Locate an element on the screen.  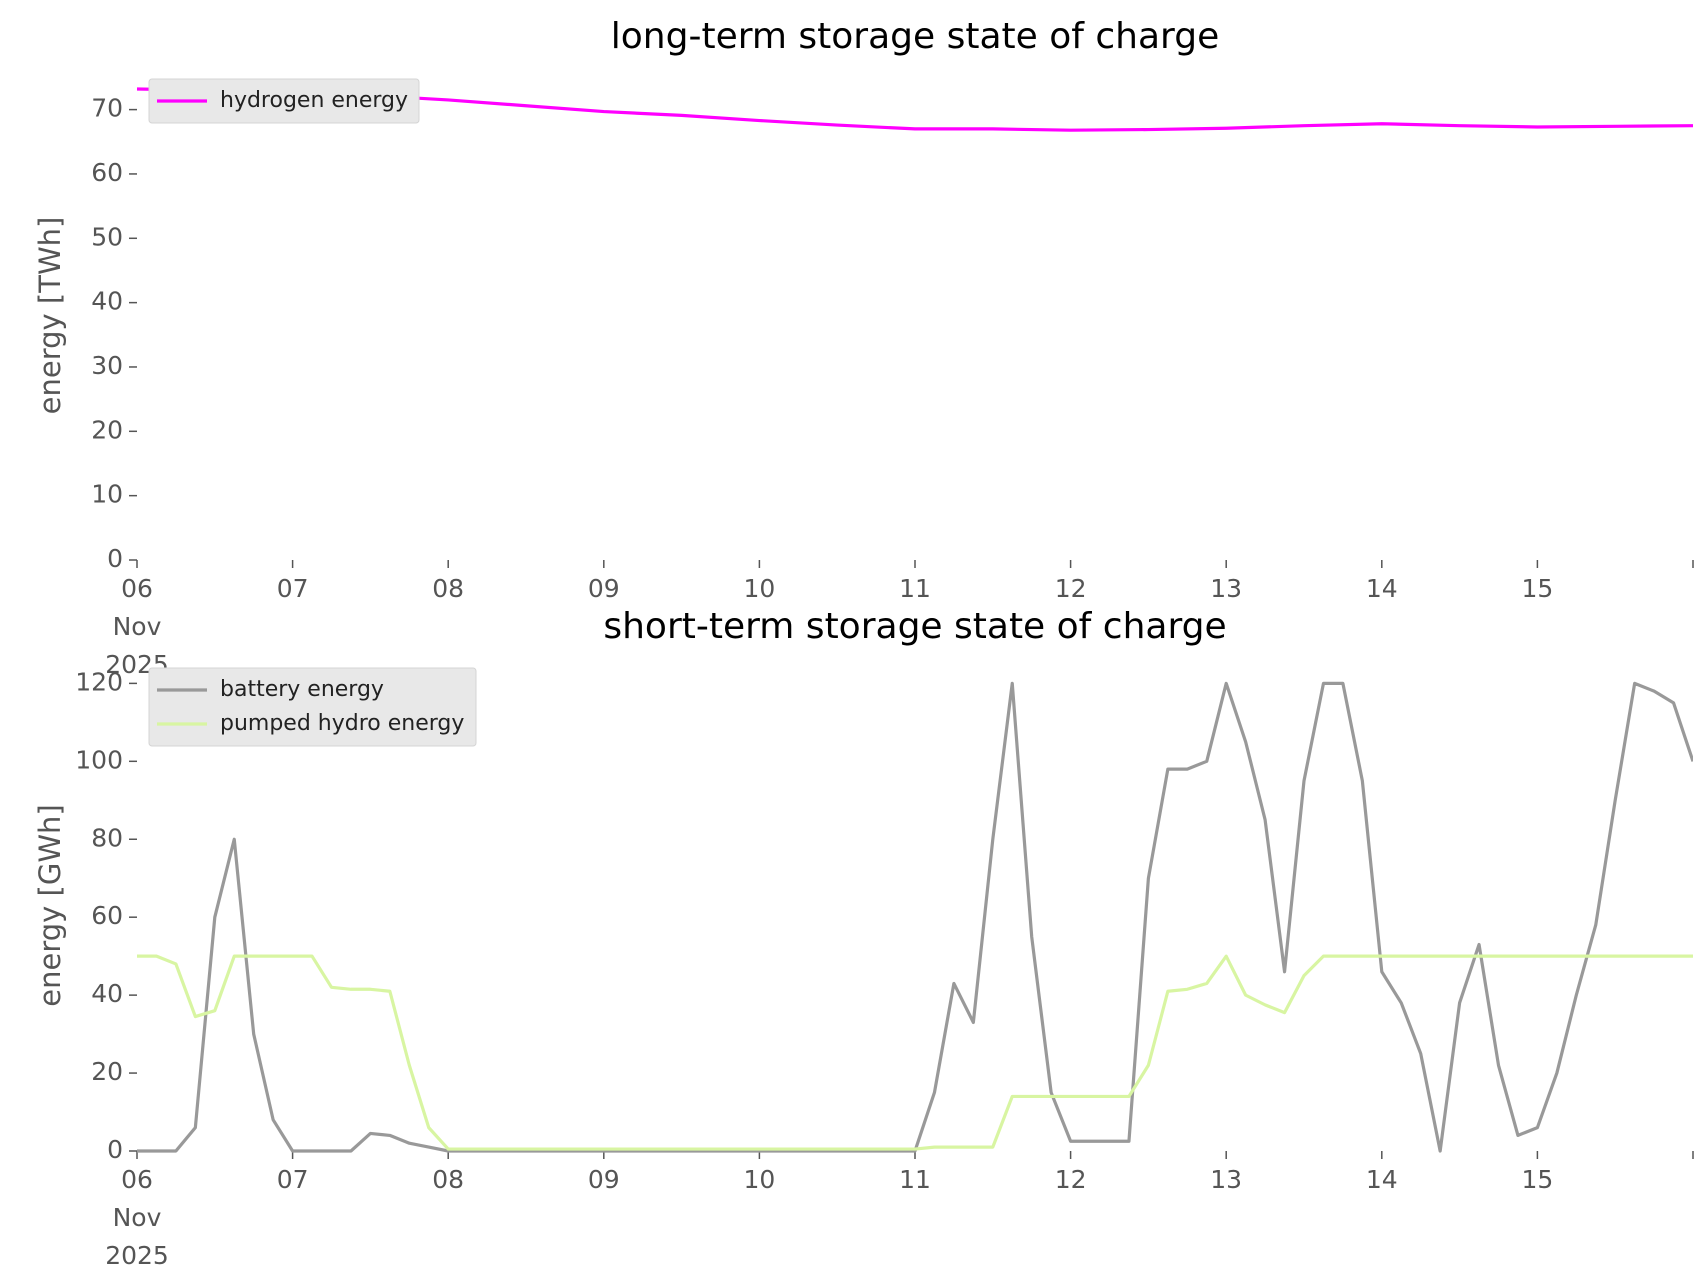
y-tick-label: 100 is located at coordinates (99, 759).